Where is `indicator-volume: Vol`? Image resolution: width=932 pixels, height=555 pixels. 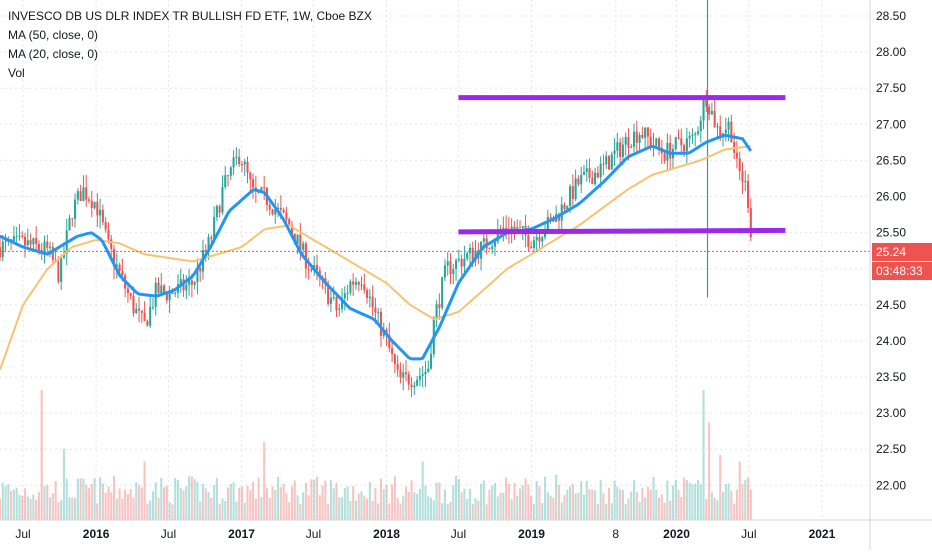
indicator-volume: Vol is located at coordinates (16, 73).